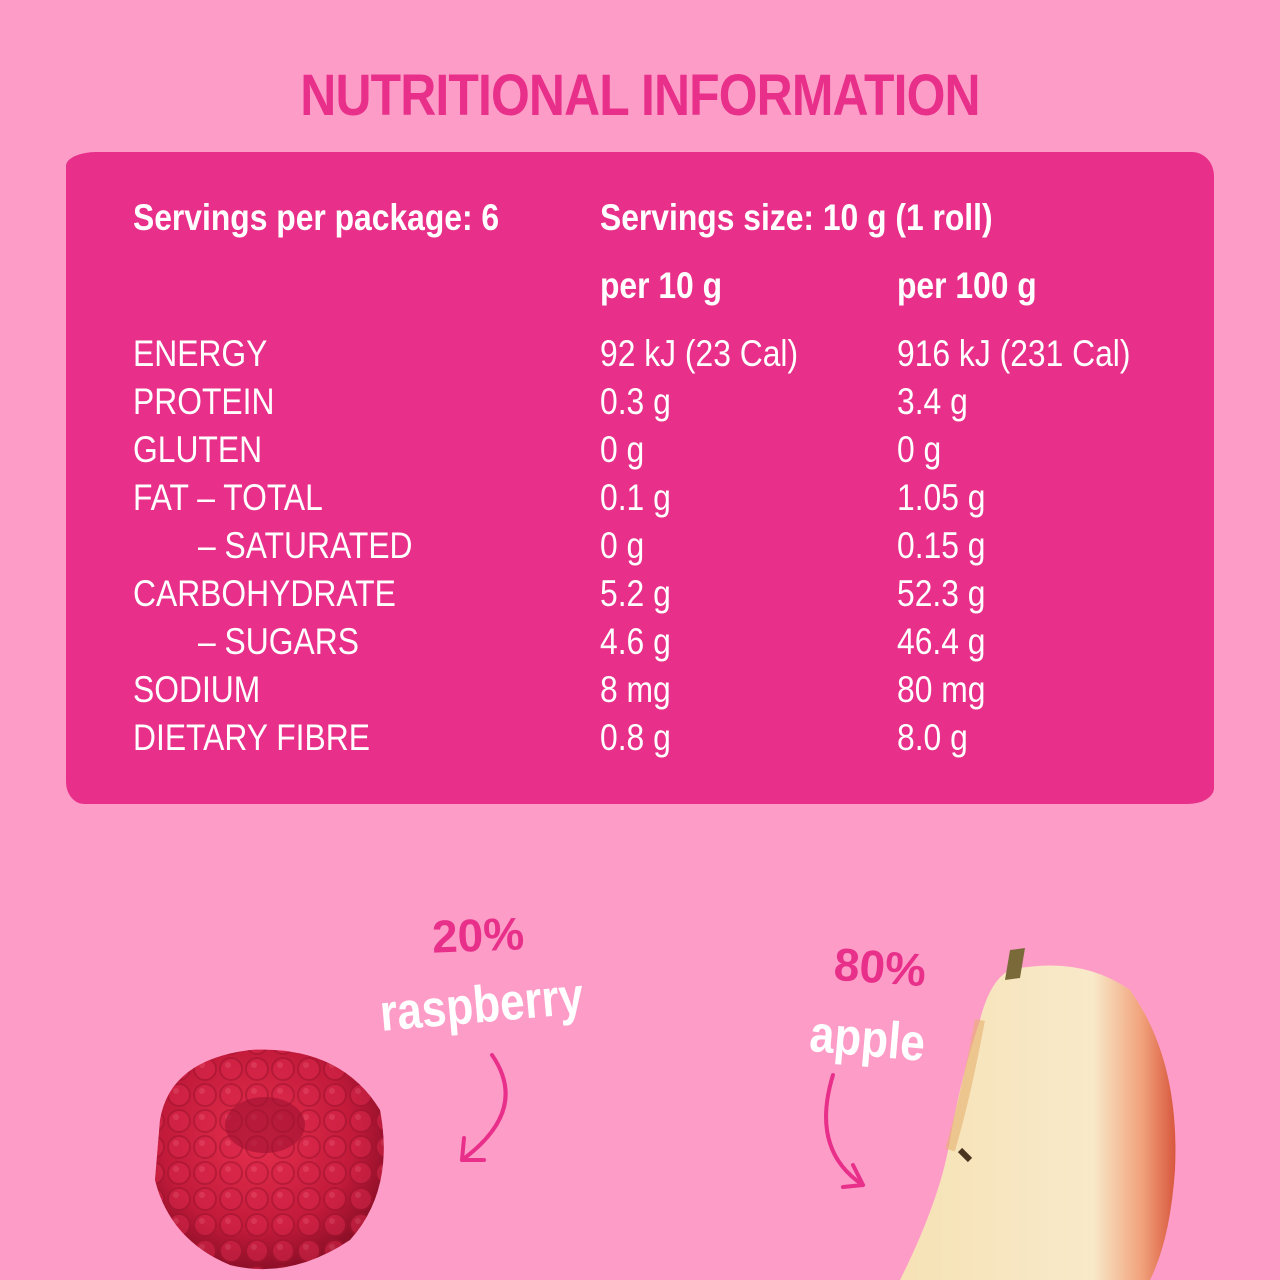 This screenshot has width=1280, height=1280. I want to click on row-label: – SUGARS, so click(278, 641).